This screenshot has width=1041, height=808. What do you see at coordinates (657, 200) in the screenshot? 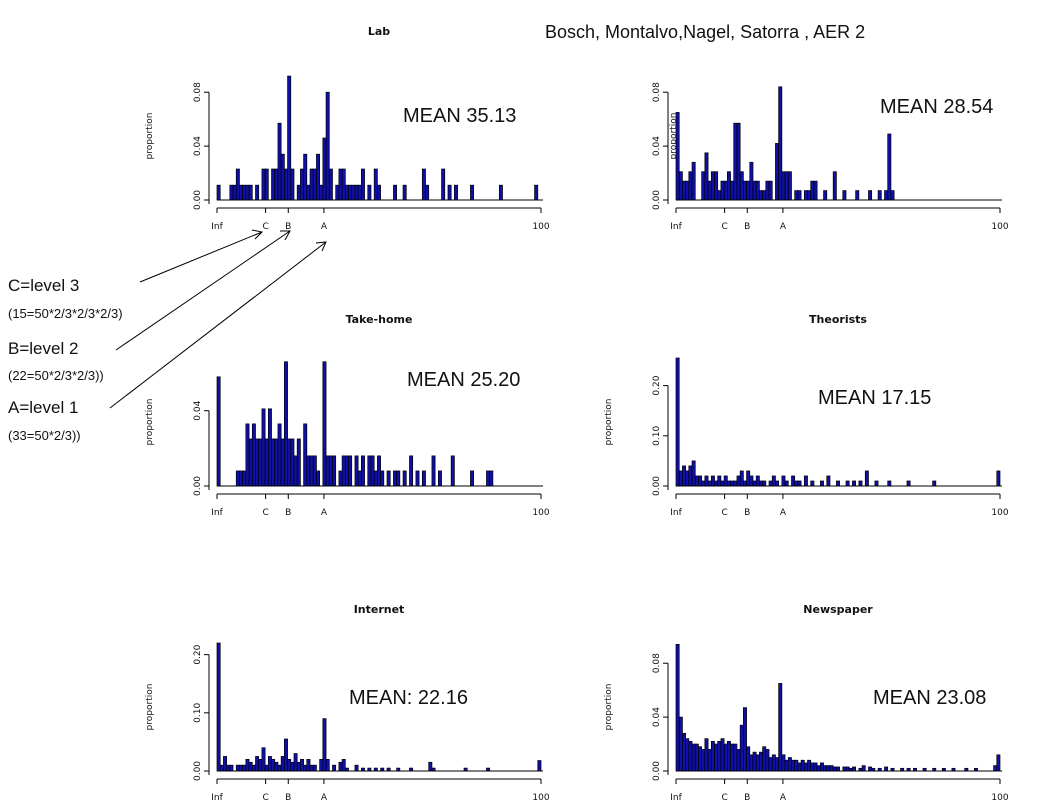
I see `y-tick-label-1-0: 0.00` at bounding box center [657, 200].